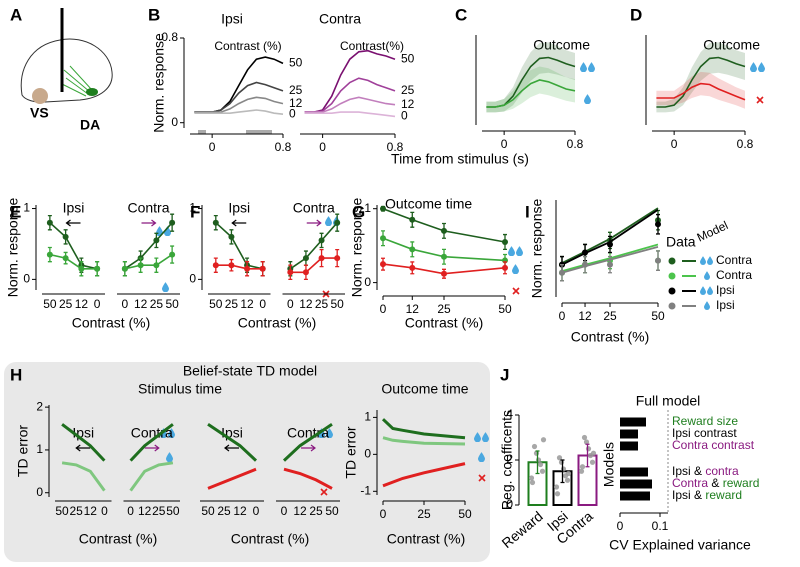 This screenshot has height=567, width=800. What do you see at coordinates (723, 495) in the screenshot?
I see `label-part: reward` at bounding box center [723, 495].